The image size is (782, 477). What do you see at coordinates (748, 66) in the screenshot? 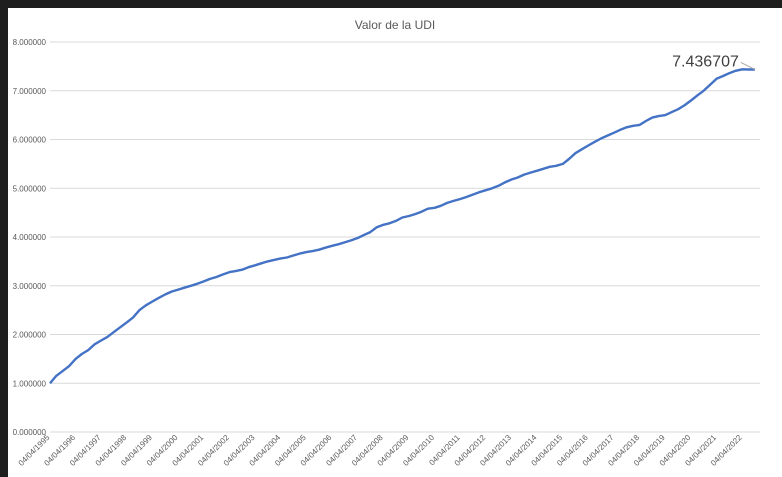
I see `annotation-leader-line` at bounding box center [748, 66].